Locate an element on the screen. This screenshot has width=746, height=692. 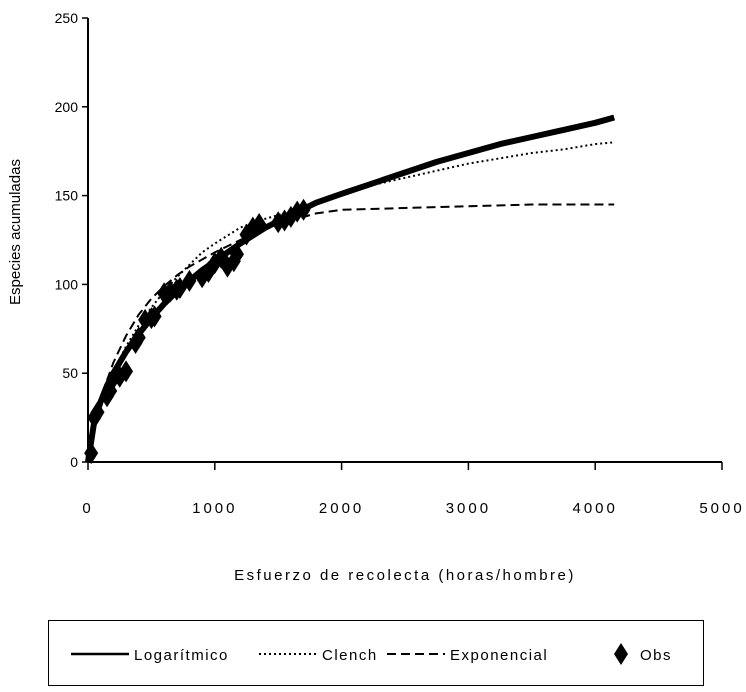
legend-label: Logarítmico is located at coordinates (181, 655).